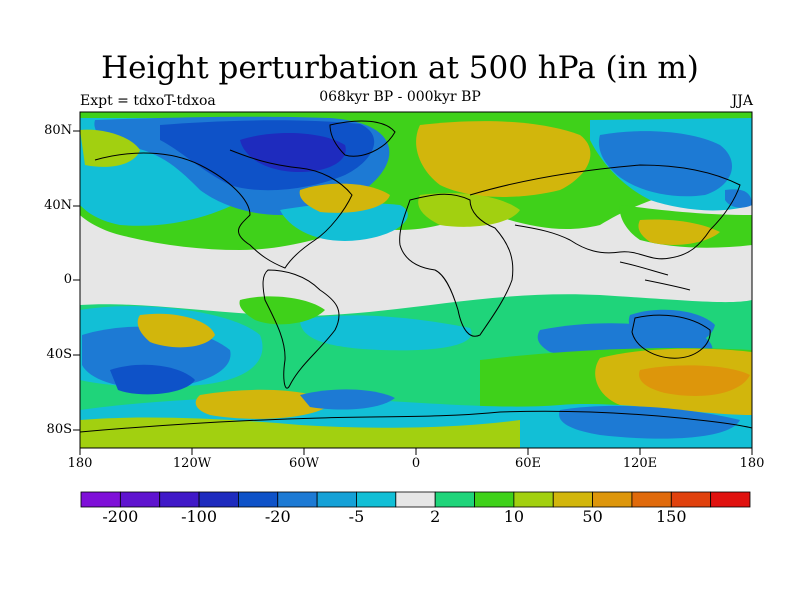 The width and height of the screenshot is (800, 600). What do you see at coordinates (435, 516) in the screenshot?
I see `colorbar-label: 2` at bounding box center [435, 516].